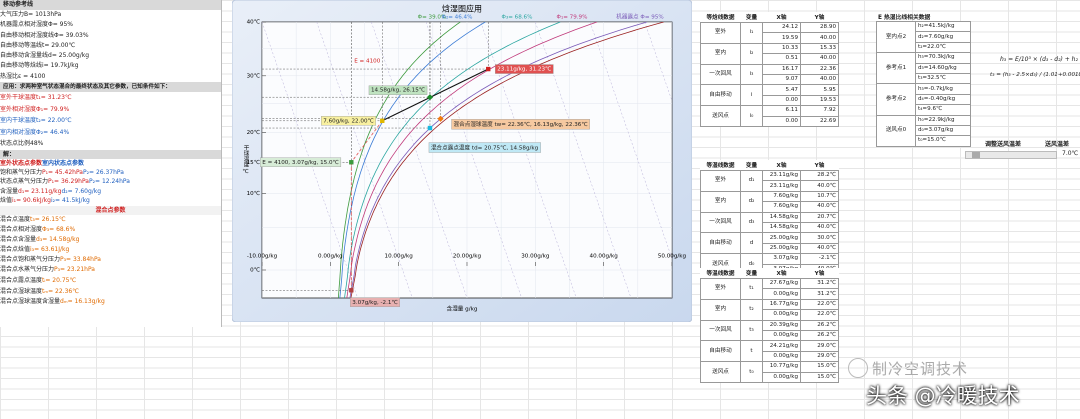 The image size is (1080, 419). What do you see at coordinates (253, 162) in the screenshot?
I see `y-tick-label: 15℃` at bounding box center [253, 162].